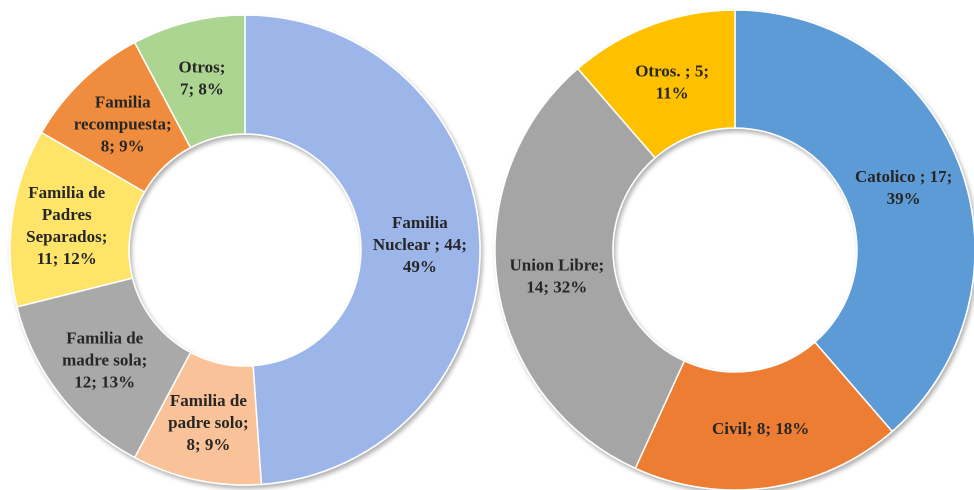 This screenshot has width=974, height=490. Describe the element at coordinates (208, 422) in the screenshot. I see `data-label: Familia de padre solo; 8; 9%` at that location.